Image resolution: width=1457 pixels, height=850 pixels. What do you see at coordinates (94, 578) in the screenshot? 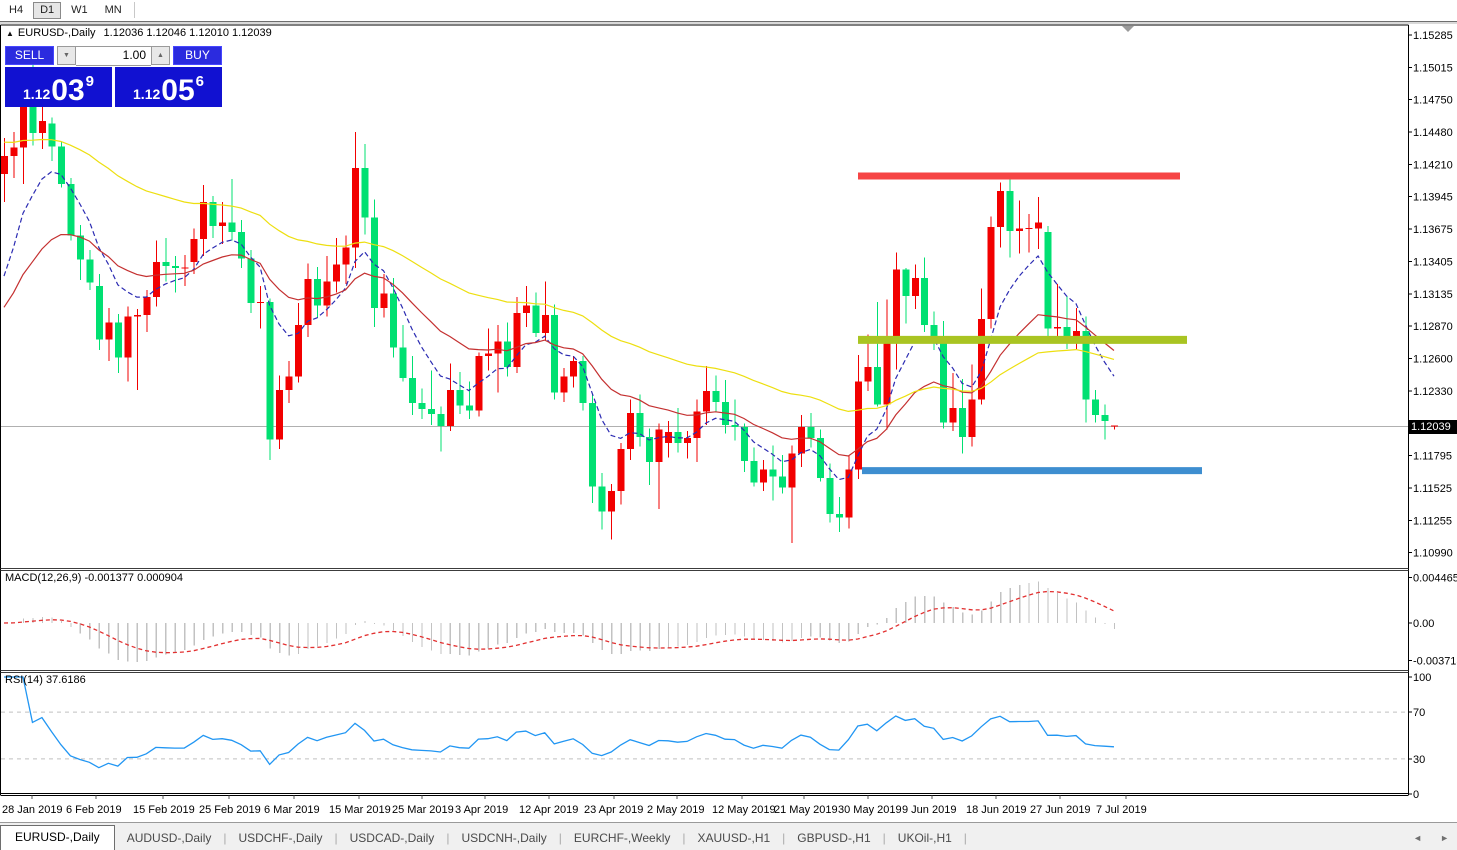
I see `macd-indicator-label: MACD(12,26,9) -0.001377 0.000904` at bounding box center [94, 578].